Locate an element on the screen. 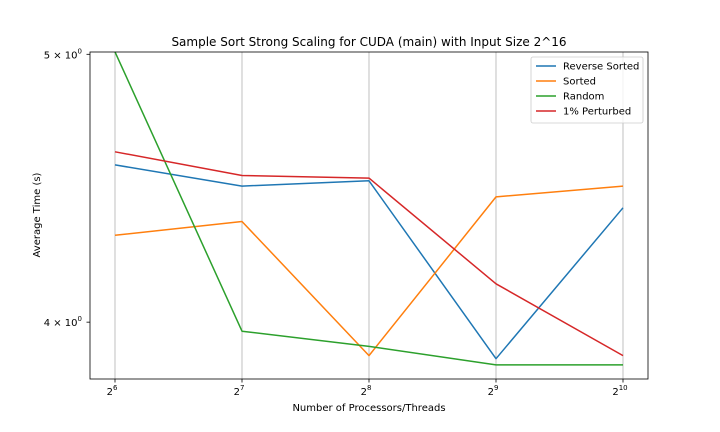  y-axis: 5 × 100 4 × 100 is located at coordinates (67, 188).